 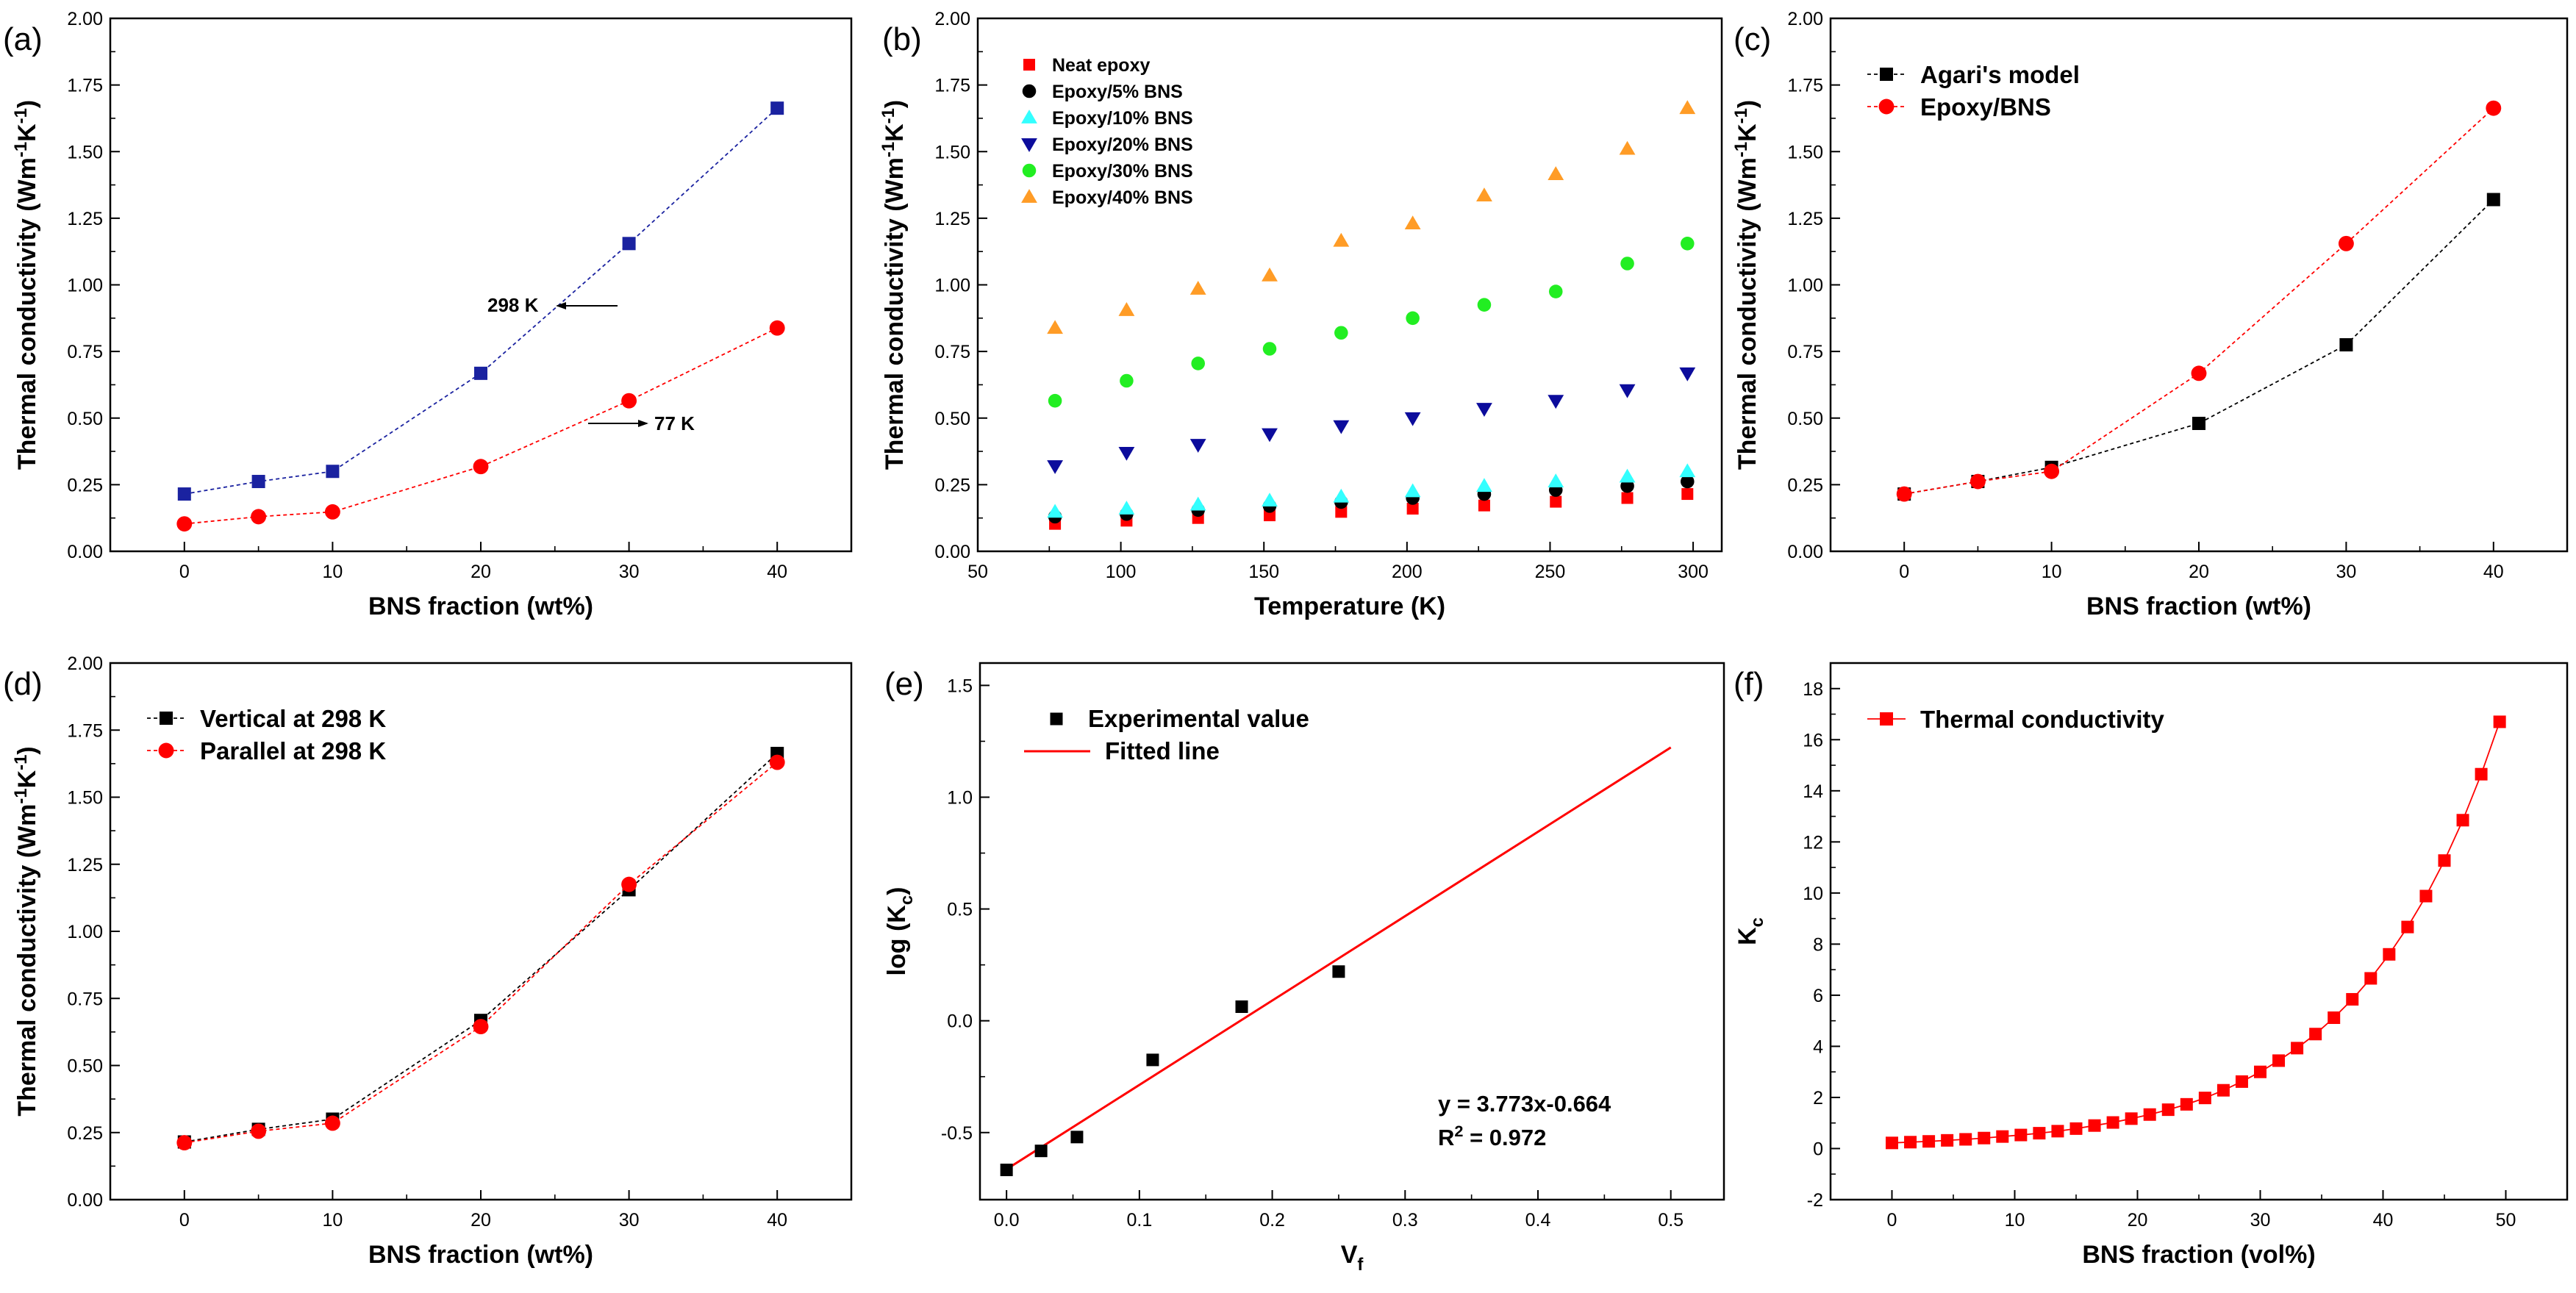 I want to click on x-tick-label: 0.5, so click(x=1671, y=1221).